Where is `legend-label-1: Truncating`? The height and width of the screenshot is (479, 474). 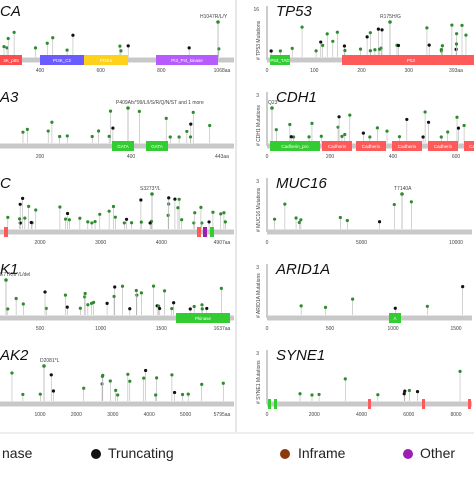 legend-label-1: Truncating is located at coordinates (141, 453).